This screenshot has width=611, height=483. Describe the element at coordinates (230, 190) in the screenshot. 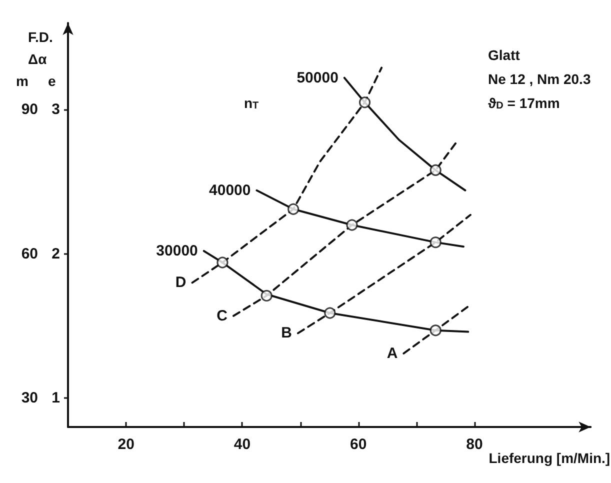

I see `series-label: 40000` at that location.